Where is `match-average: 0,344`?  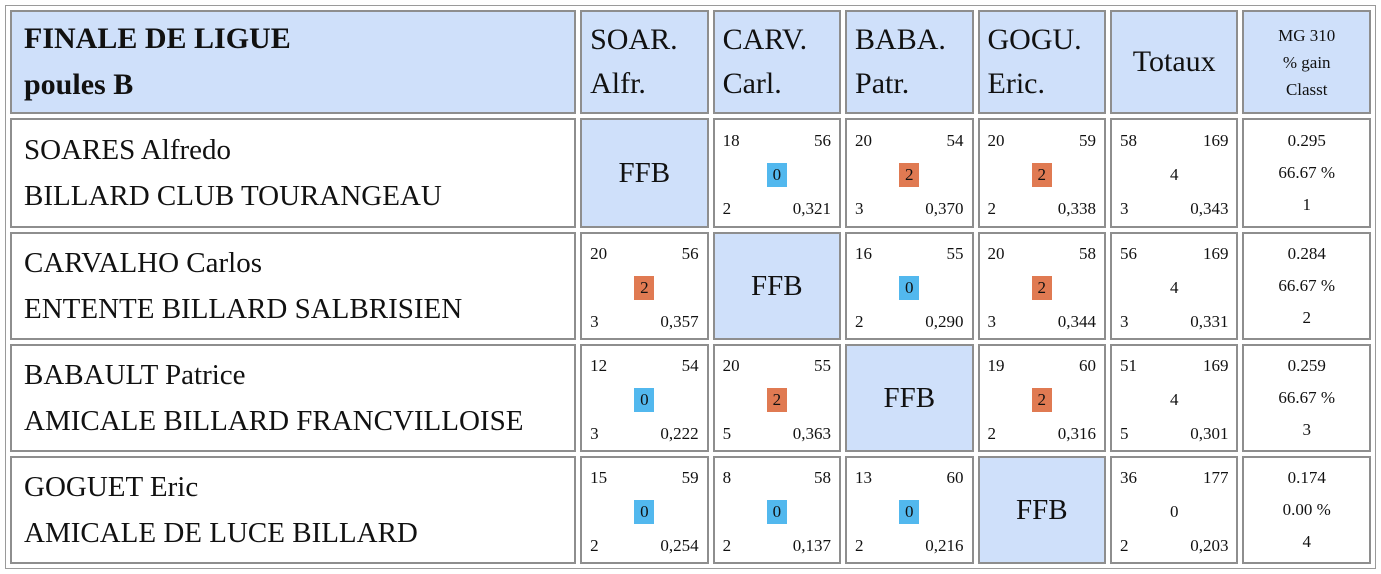
match-average: 0,344 is located at coordinates (1076, 321).